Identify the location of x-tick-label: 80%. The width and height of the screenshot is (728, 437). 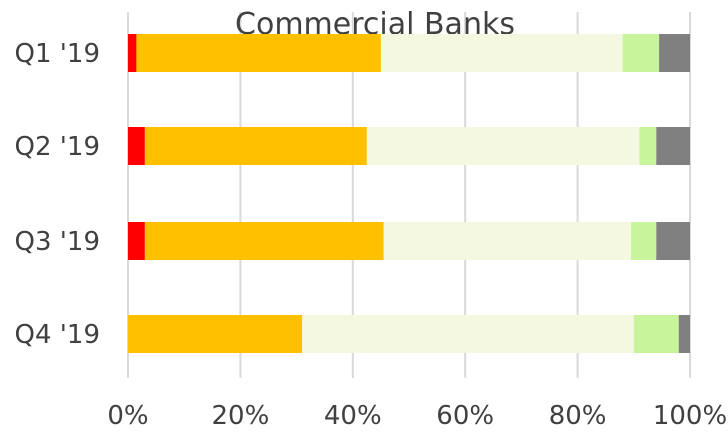
(578, 416).